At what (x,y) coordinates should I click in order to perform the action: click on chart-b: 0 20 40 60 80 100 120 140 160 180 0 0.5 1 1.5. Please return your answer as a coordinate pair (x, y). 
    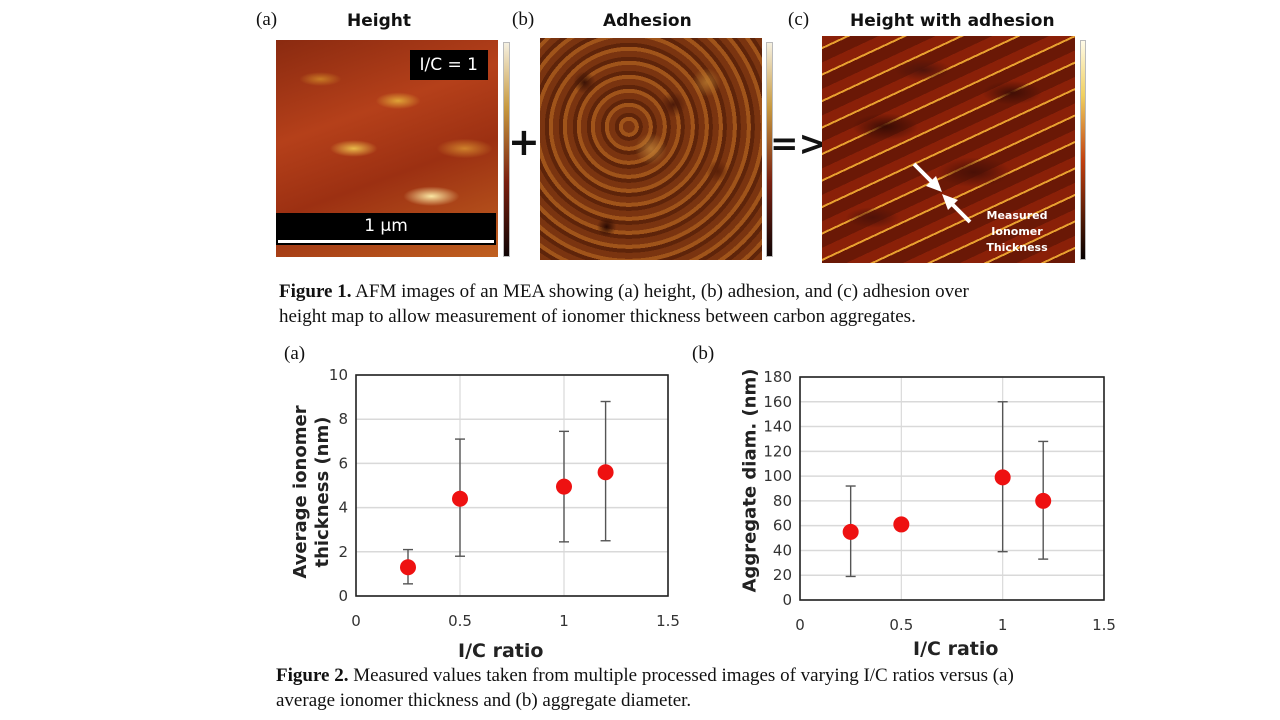
    Looking at the image, I should click on (939, 501).